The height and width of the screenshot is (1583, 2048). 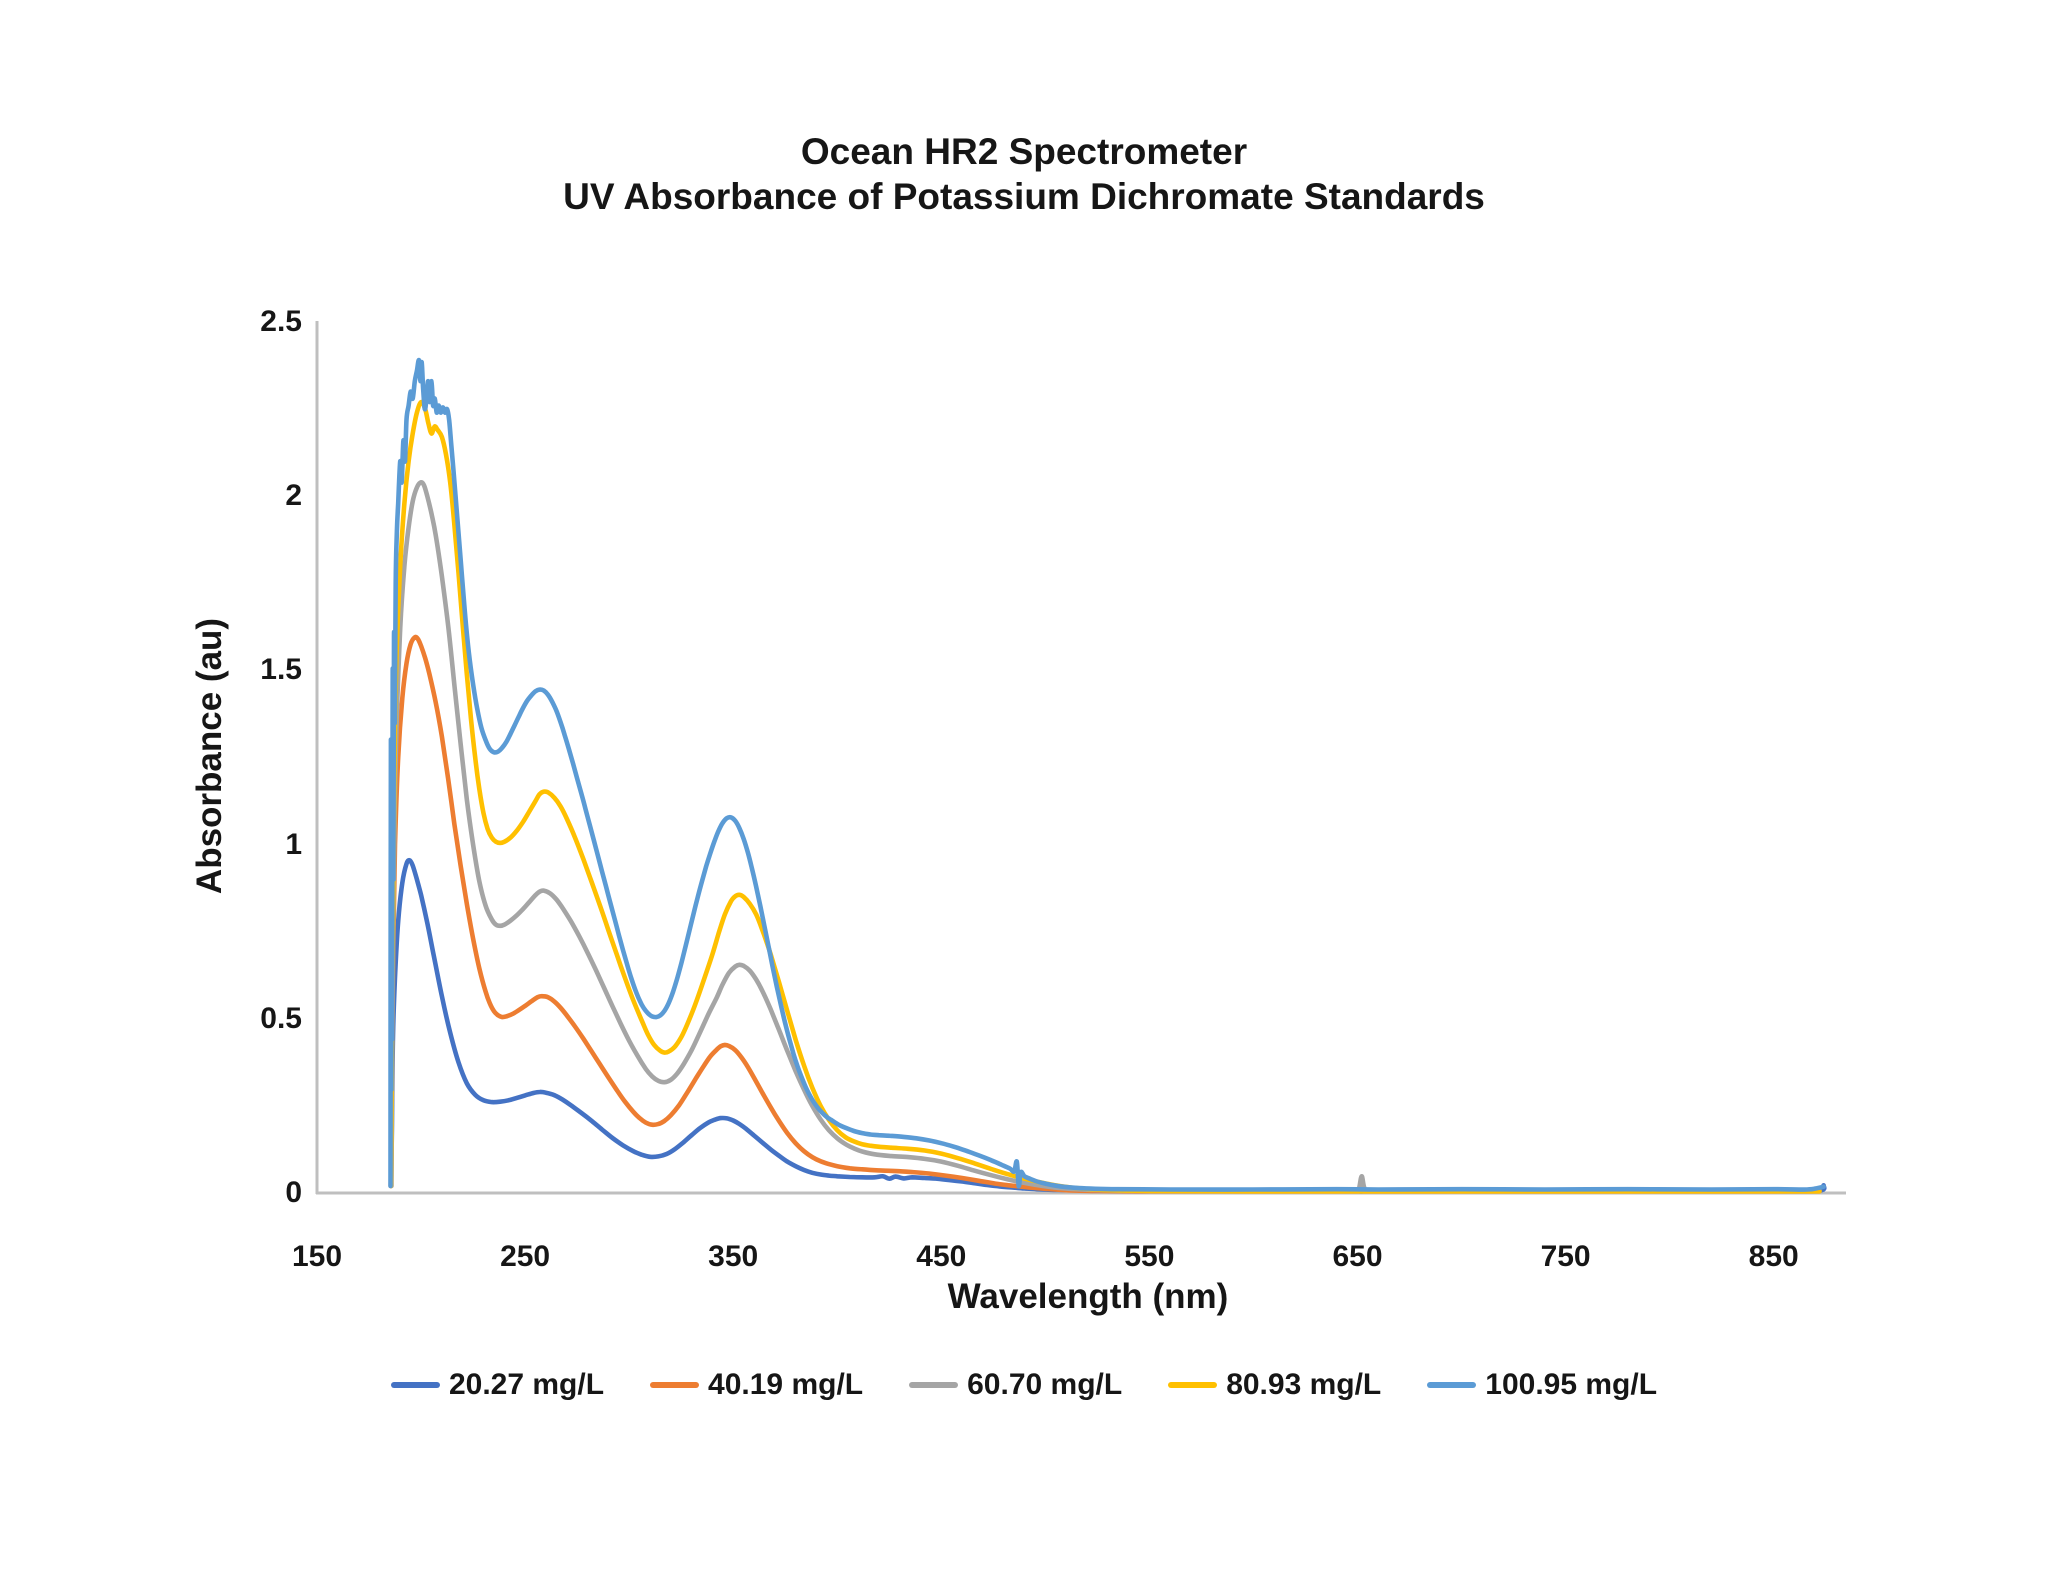 What do you see at coordinates (1024, 151) in the screenshot?
I see `chart-title-line1: Ocean HR2 Spectrometer` at bounding box center [1024, 151].